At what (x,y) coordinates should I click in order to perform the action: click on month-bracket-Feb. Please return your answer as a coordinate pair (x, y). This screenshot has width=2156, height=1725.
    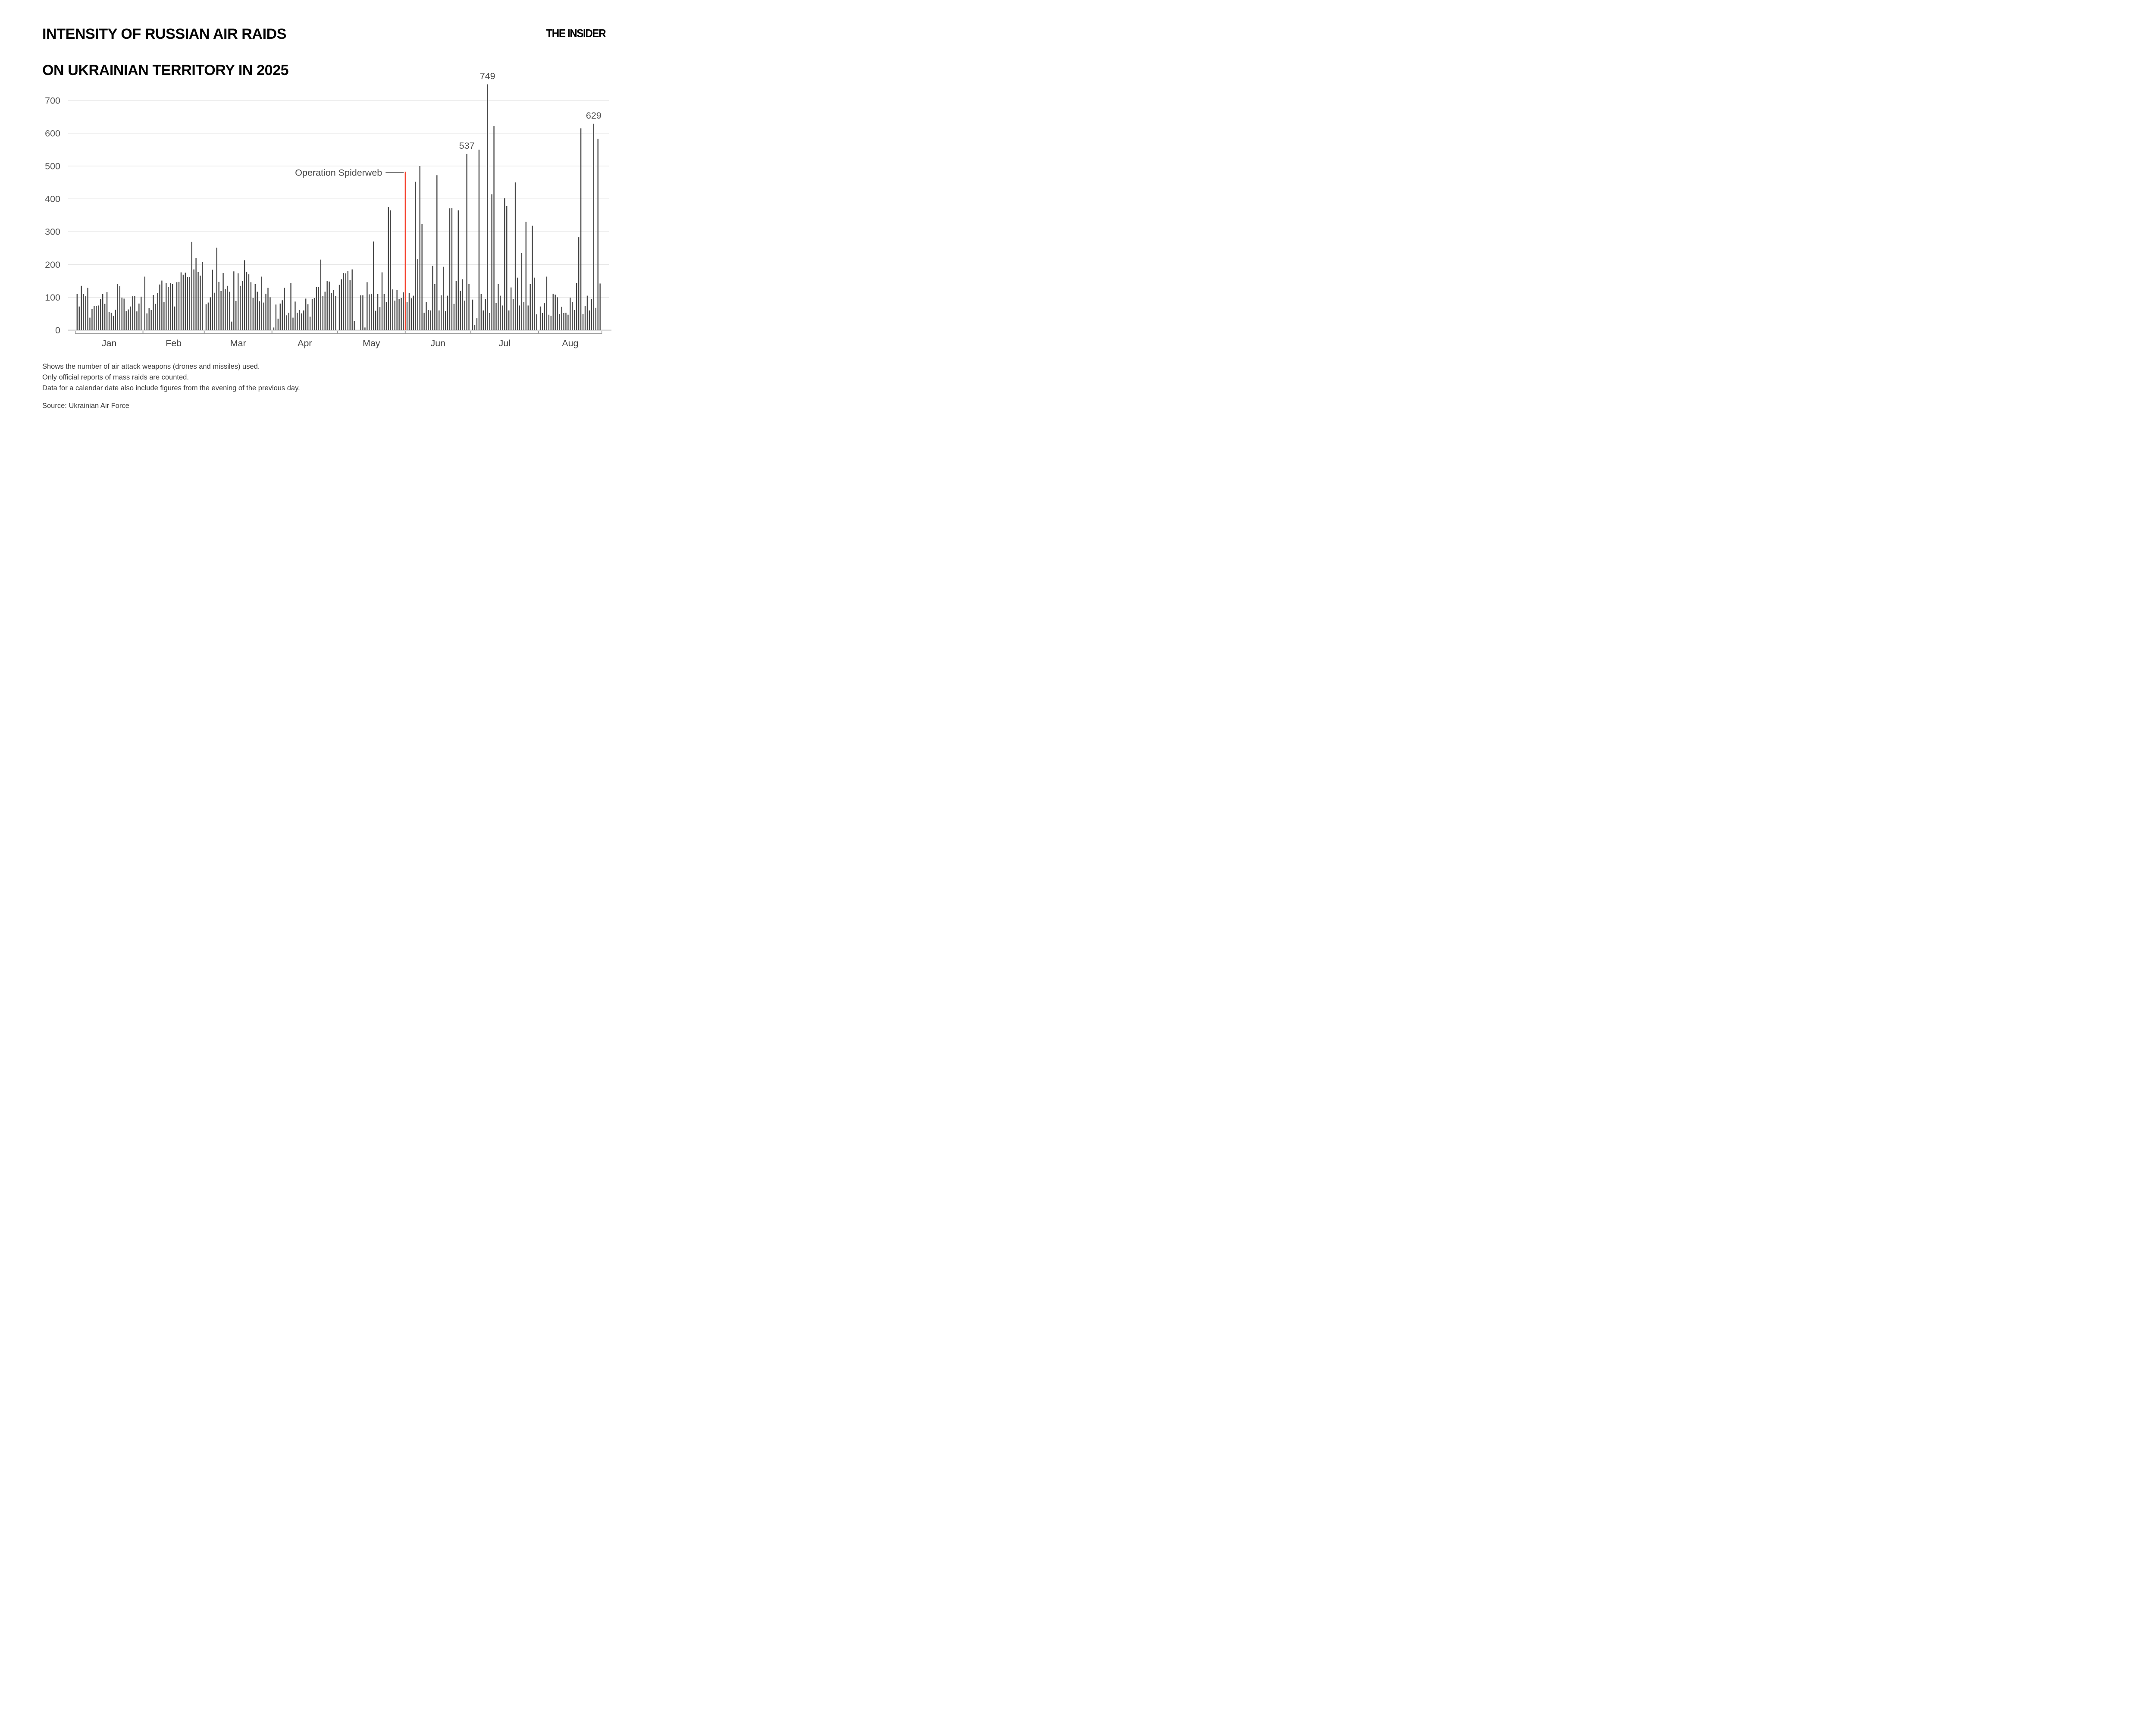
    Looking at the image, I should click on (174, 333).